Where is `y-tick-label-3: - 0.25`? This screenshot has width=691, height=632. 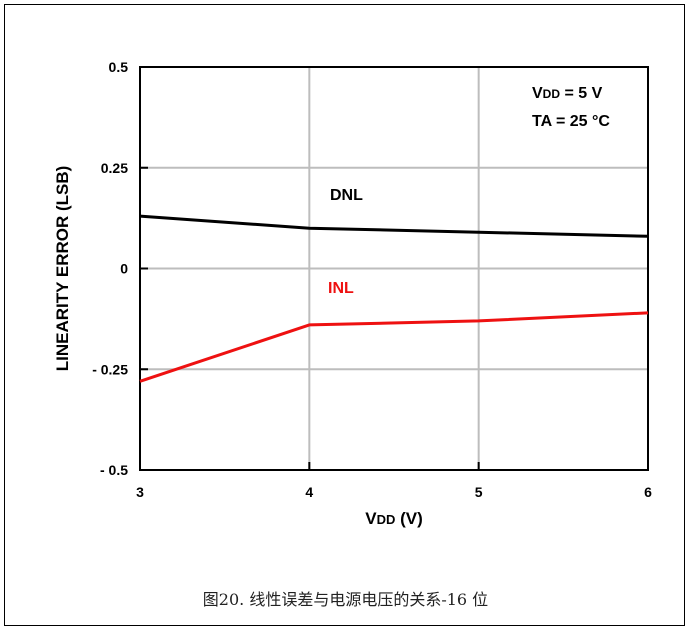 y-tick-label-3: - 0.25 is located at coordinates (110, 369).